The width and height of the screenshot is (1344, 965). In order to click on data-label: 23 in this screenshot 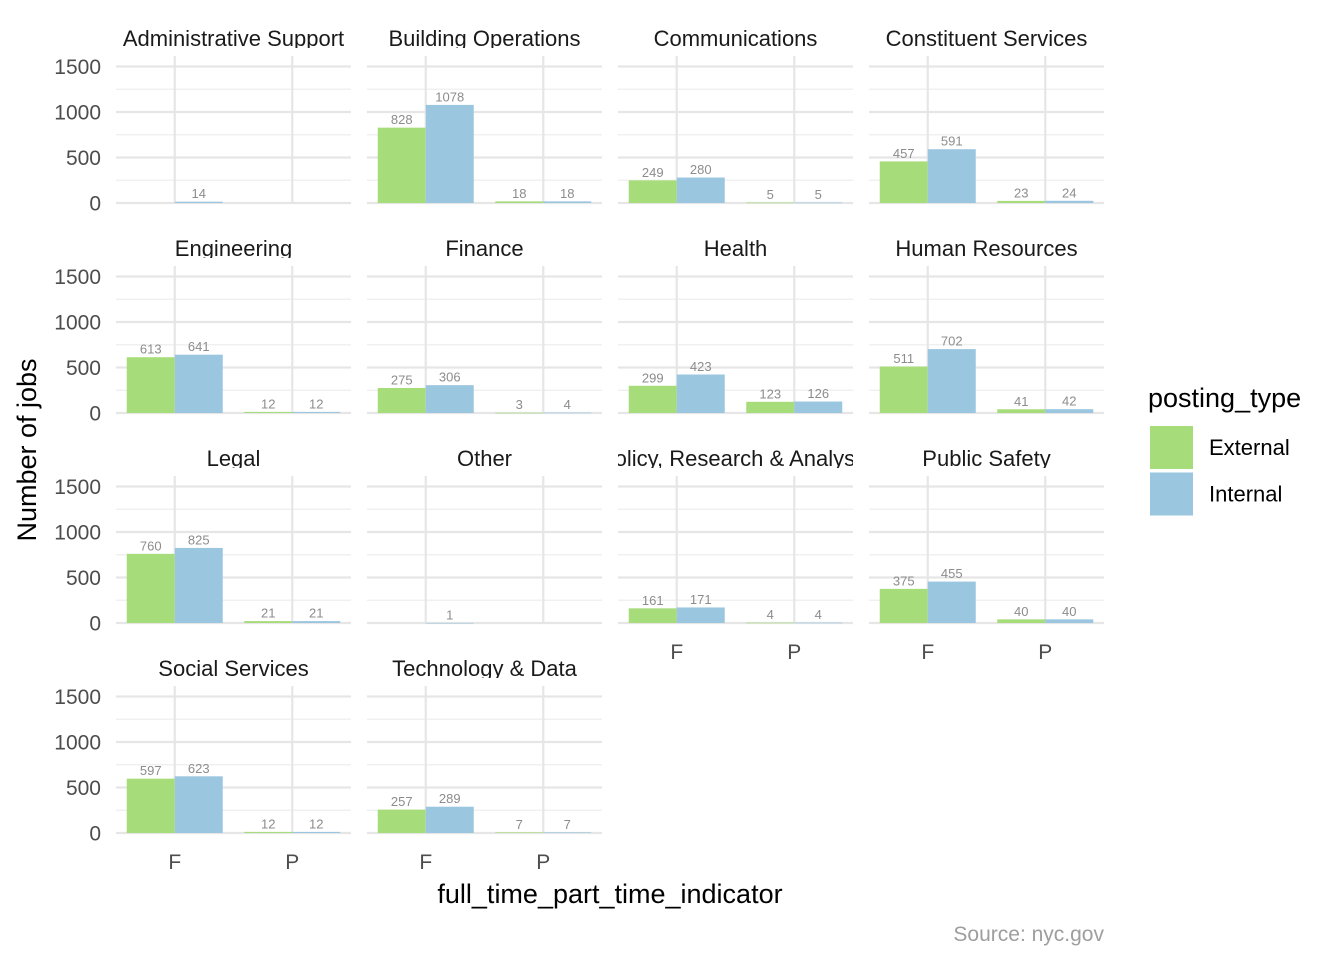, I will do `click(1021, 192)`.